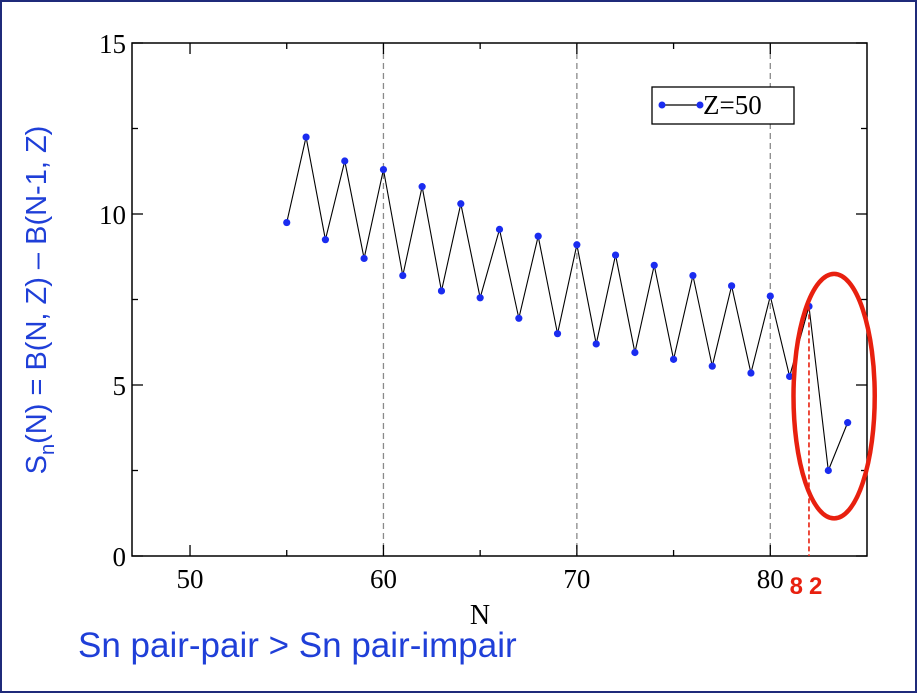 This screenshot has height=693, width=917. I want to click on x-axis-label: N, so click(480, 615).